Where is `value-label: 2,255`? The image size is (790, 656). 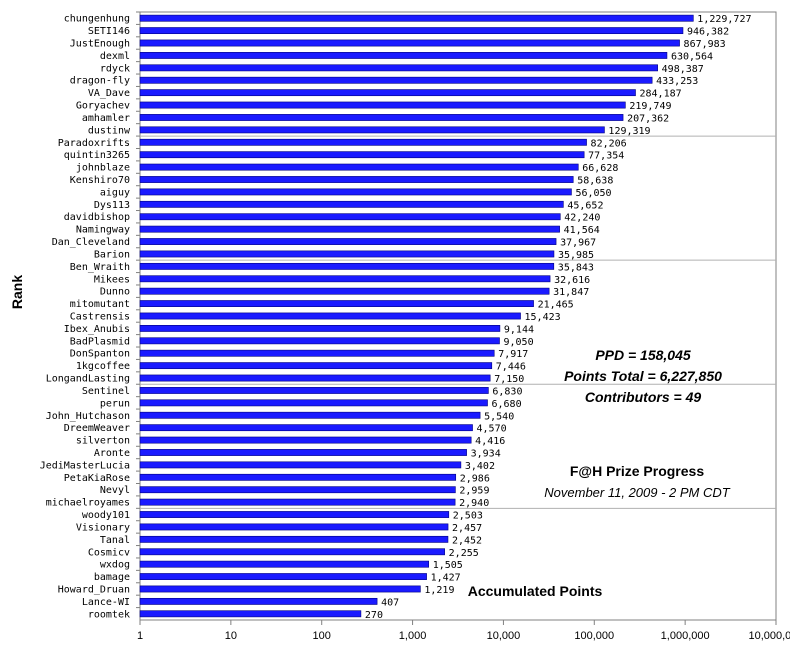
value-label: 2,255 is located at coordinates (464, 553).